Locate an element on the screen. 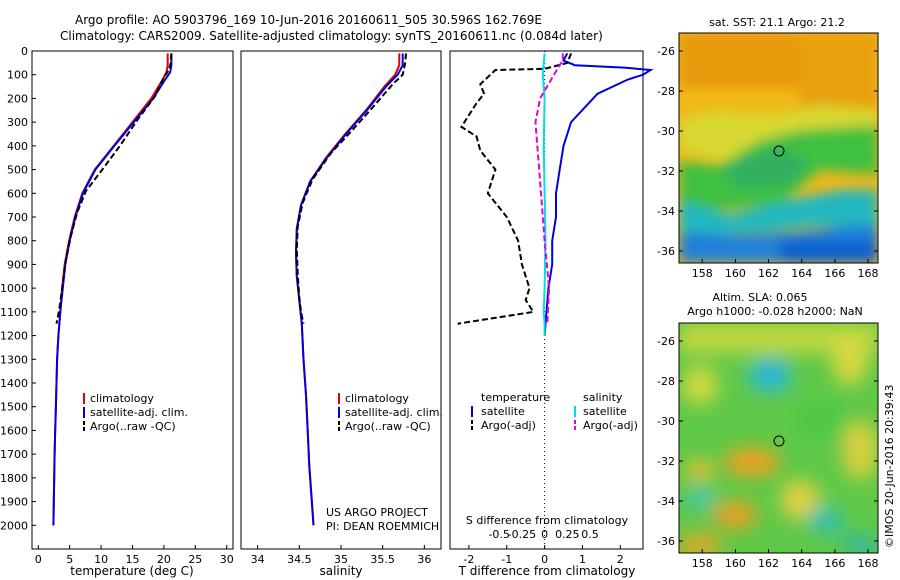  x-tick-label: 2 is located at coordinates (620, 559).